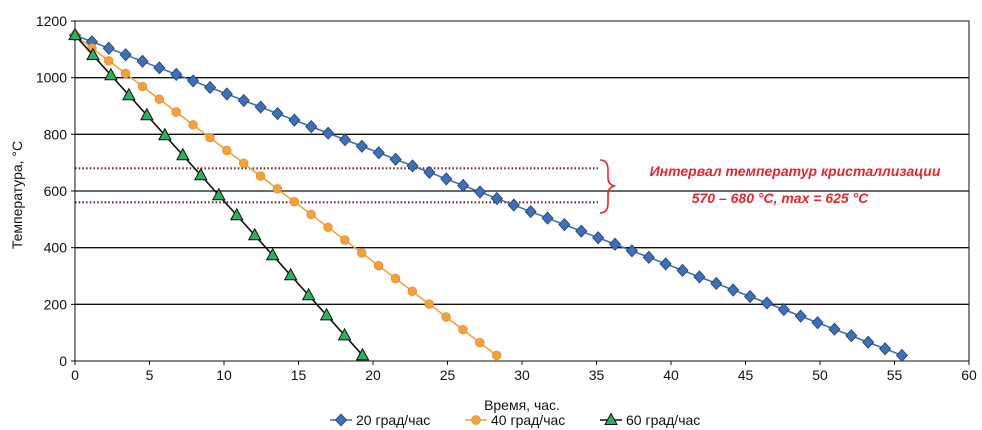  I want to click on y-tick-label-400: 400, so click(56, 248).